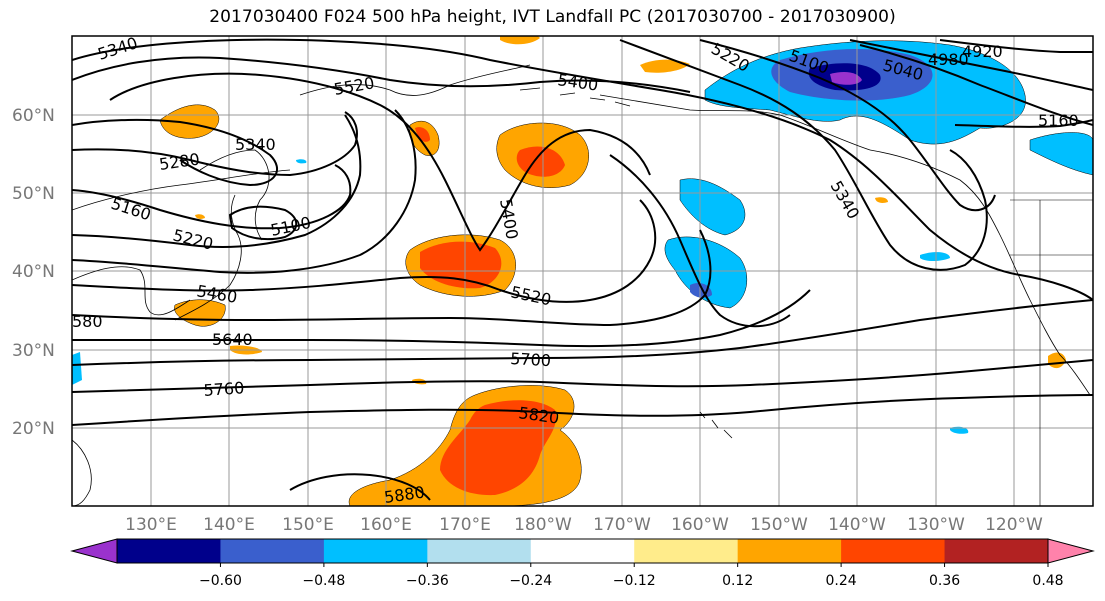 This screenshot has width=1105, height=601. I want to click on orange-patch-kamchatka, so click(189, 121).